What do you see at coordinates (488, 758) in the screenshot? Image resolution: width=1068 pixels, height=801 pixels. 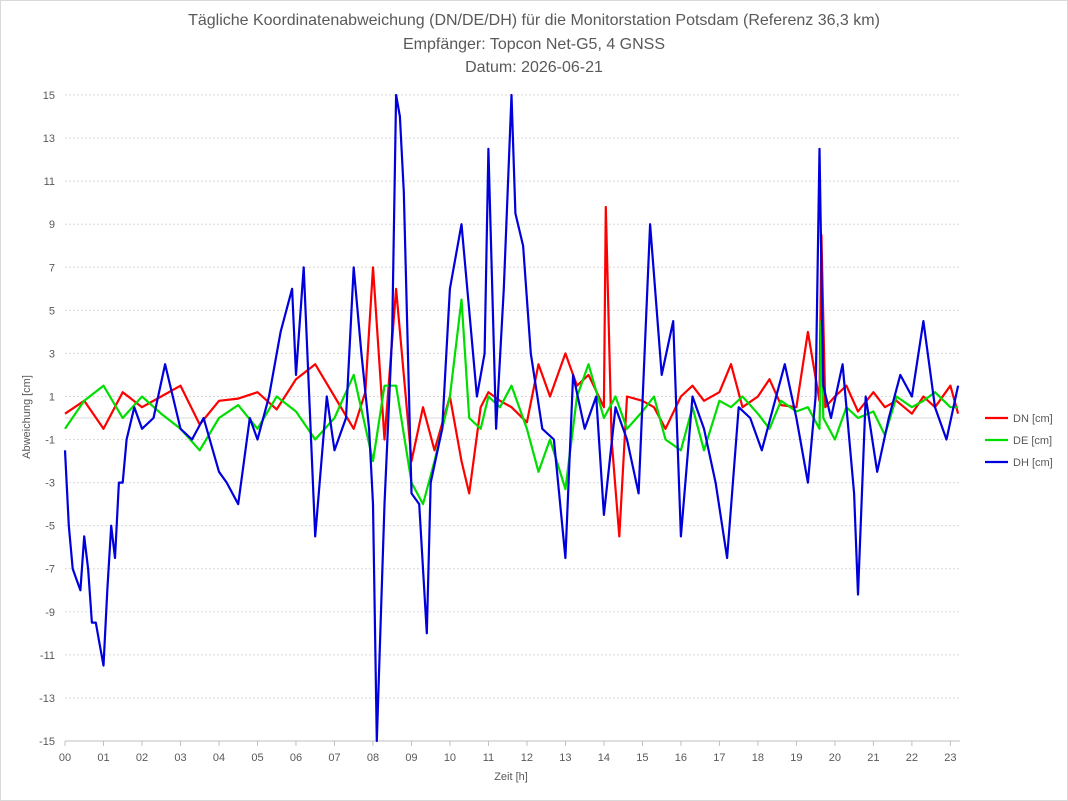 I see `x-tick-label: 11` at bounding box center [488, 758].